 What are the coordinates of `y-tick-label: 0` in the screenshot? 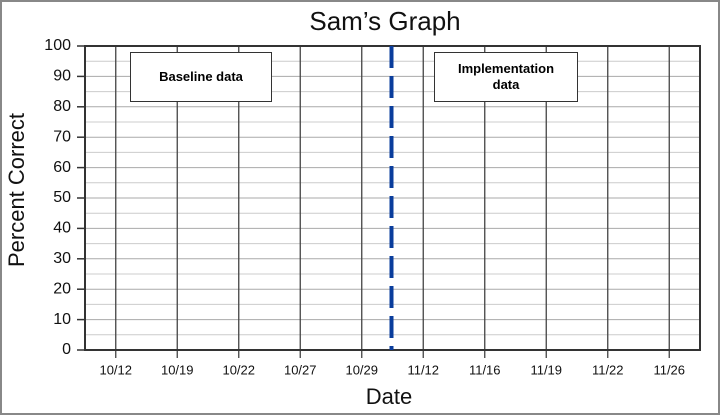 It's located at (66, 349).